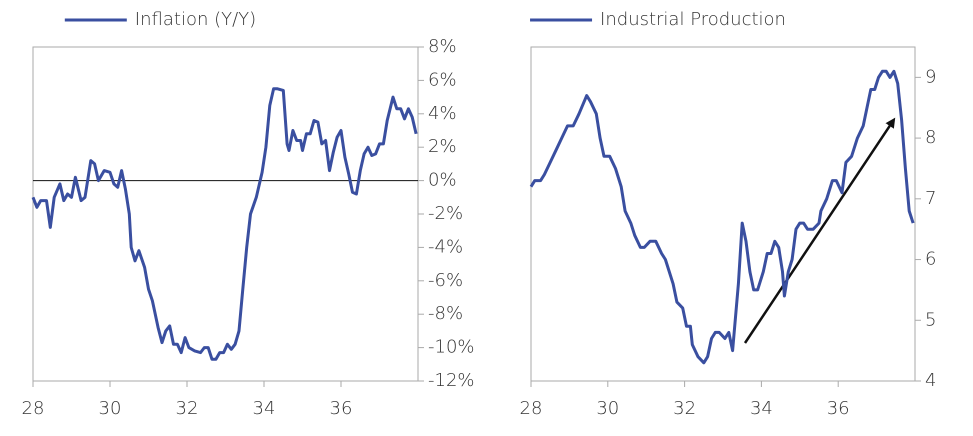 This screenshot has width=973, height=436. I want to click on y-tick-label: 0%, so click(442, 180).